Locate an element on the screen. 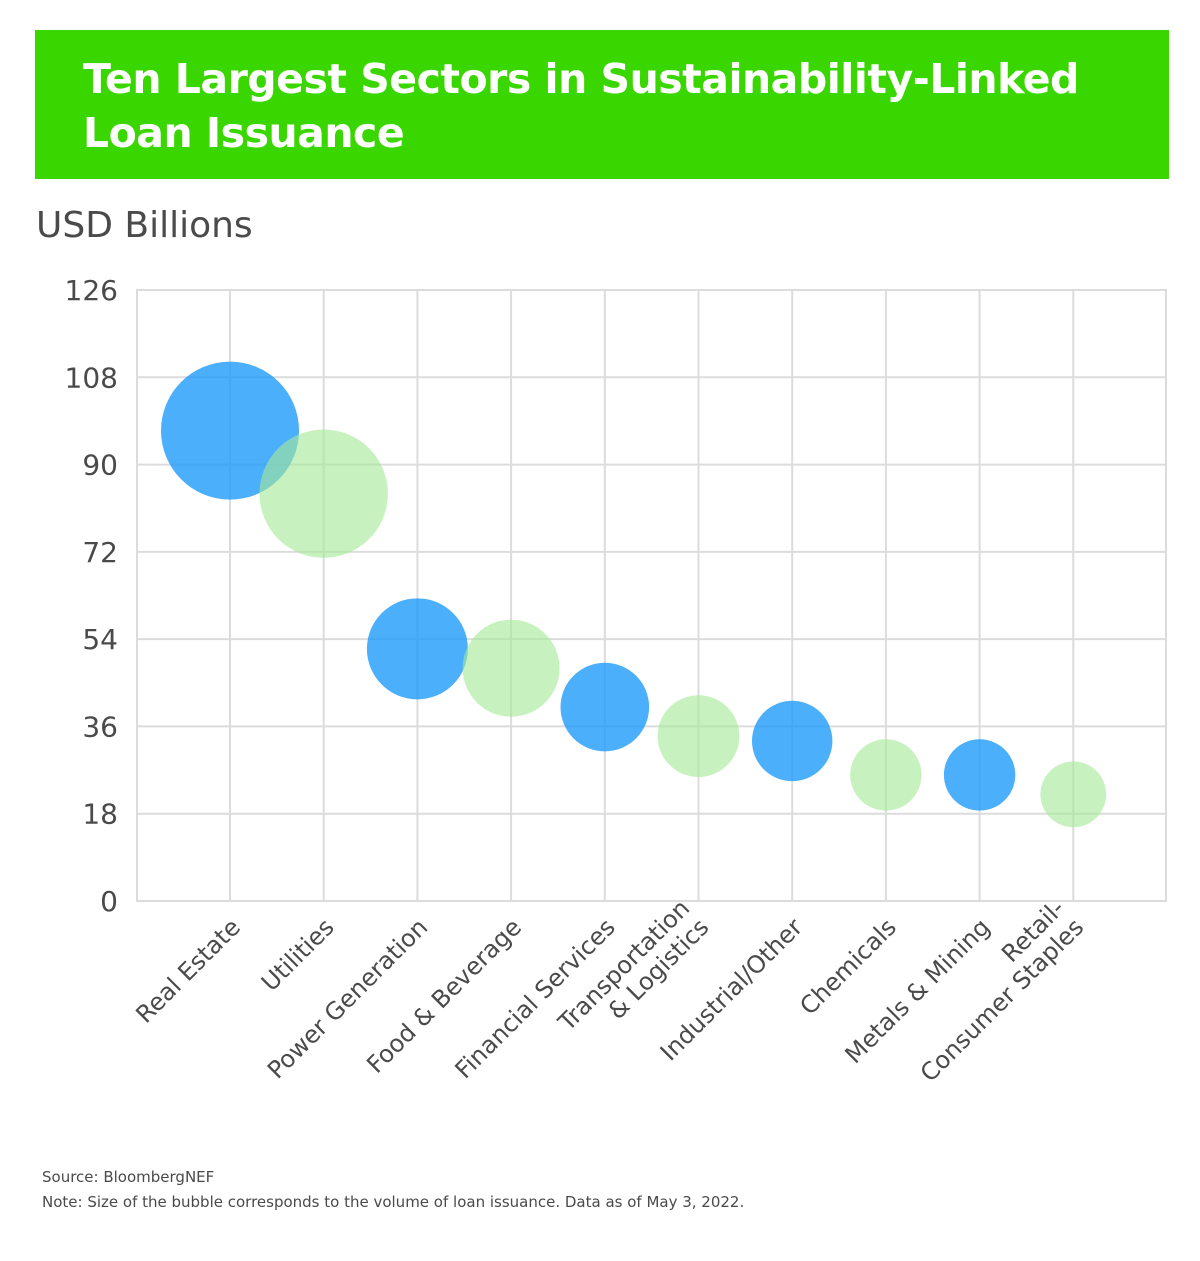 This screenshot has height=1261, width=1200. y-tick-label: 108 is located at coordinates (91, 377).